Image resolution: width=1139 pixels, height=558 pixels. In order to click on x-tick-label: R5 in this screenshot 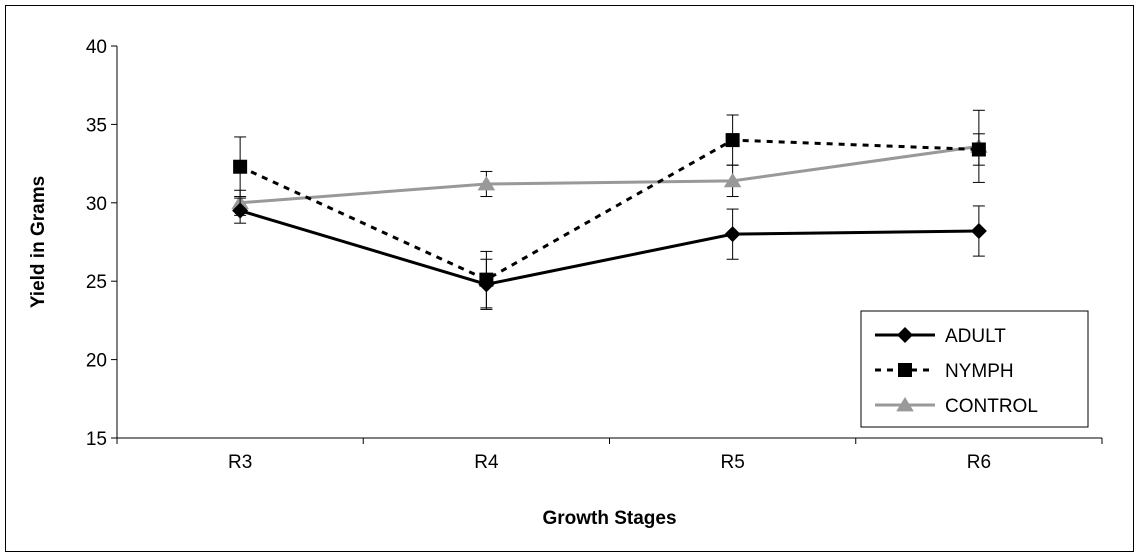, I will do `click(732, 462)`.